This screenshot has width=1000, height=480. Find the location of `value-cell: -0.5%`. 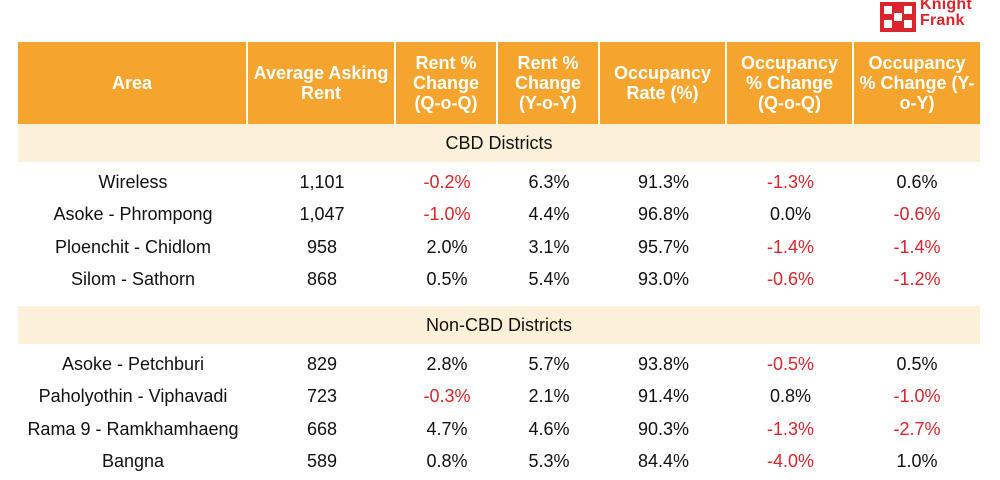

value-cell: -0.5% is located at coordinates (790, 363).